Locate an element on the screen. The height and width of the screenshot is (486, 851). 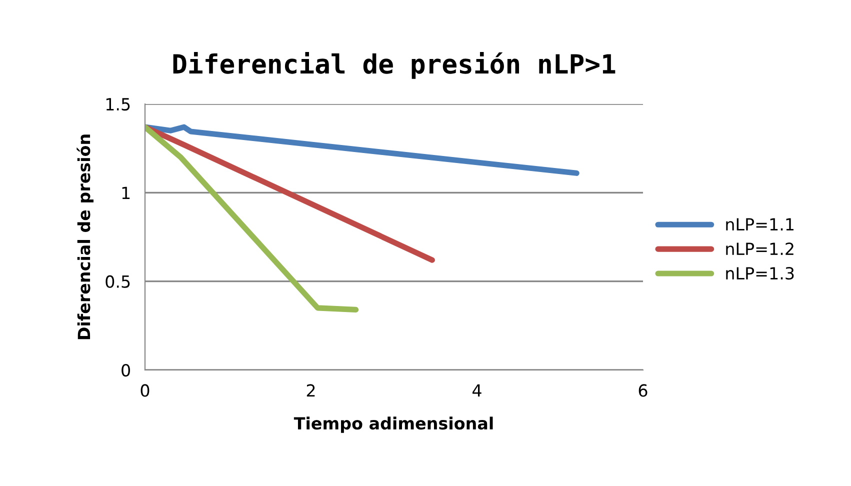
y-axis-title: Diferencial de presión is located at coordinates (85, 237).